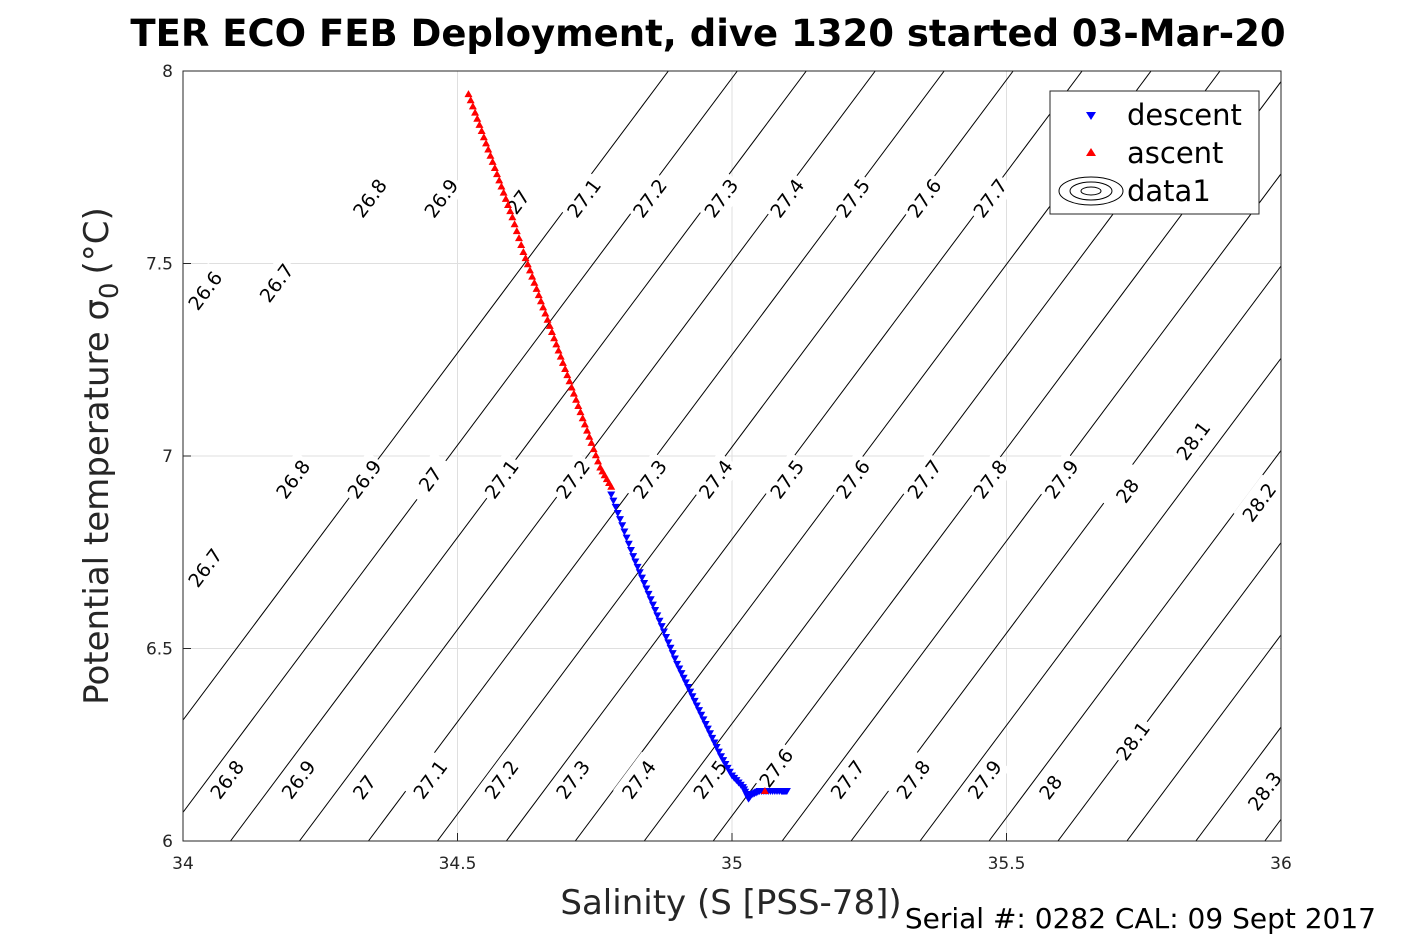  What do you see at coordinates (1203, 737) in the screenshot?
I see `isopycnal-28.1` at bounding box center [1203, 737].